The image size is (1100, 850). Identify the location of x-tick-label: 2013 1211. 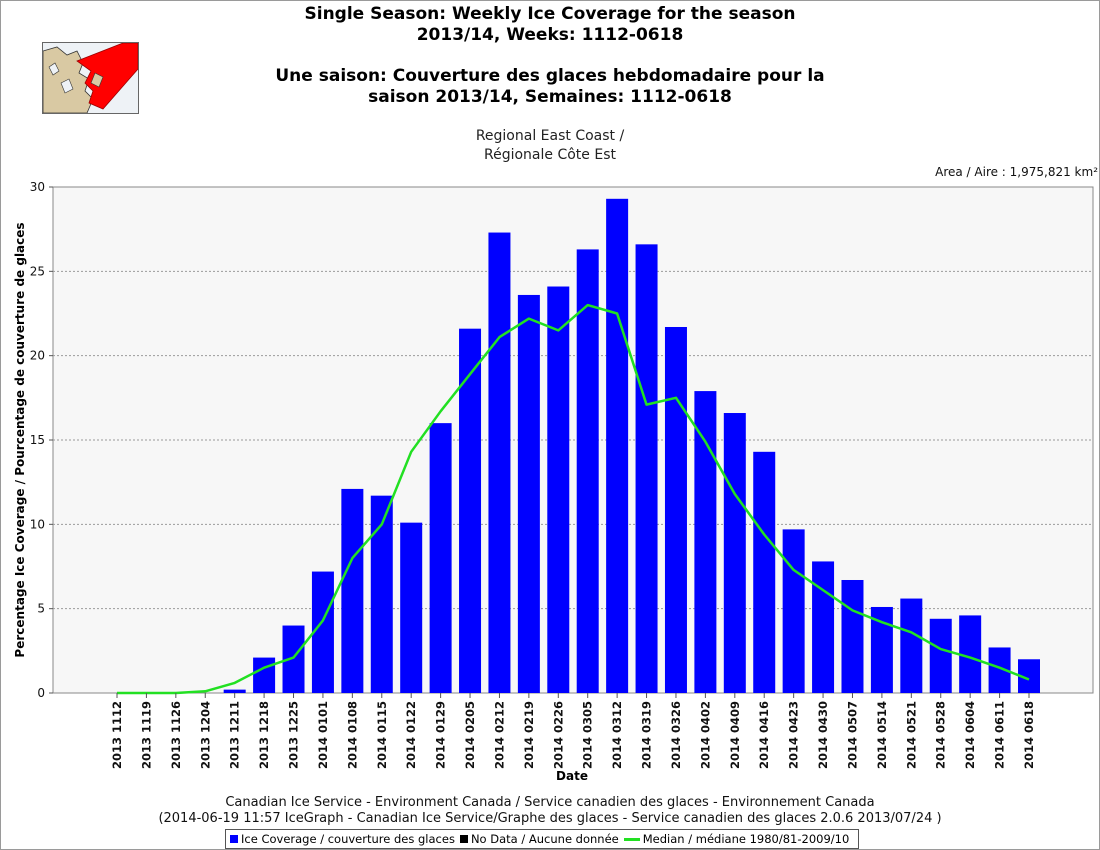
(235, 735).